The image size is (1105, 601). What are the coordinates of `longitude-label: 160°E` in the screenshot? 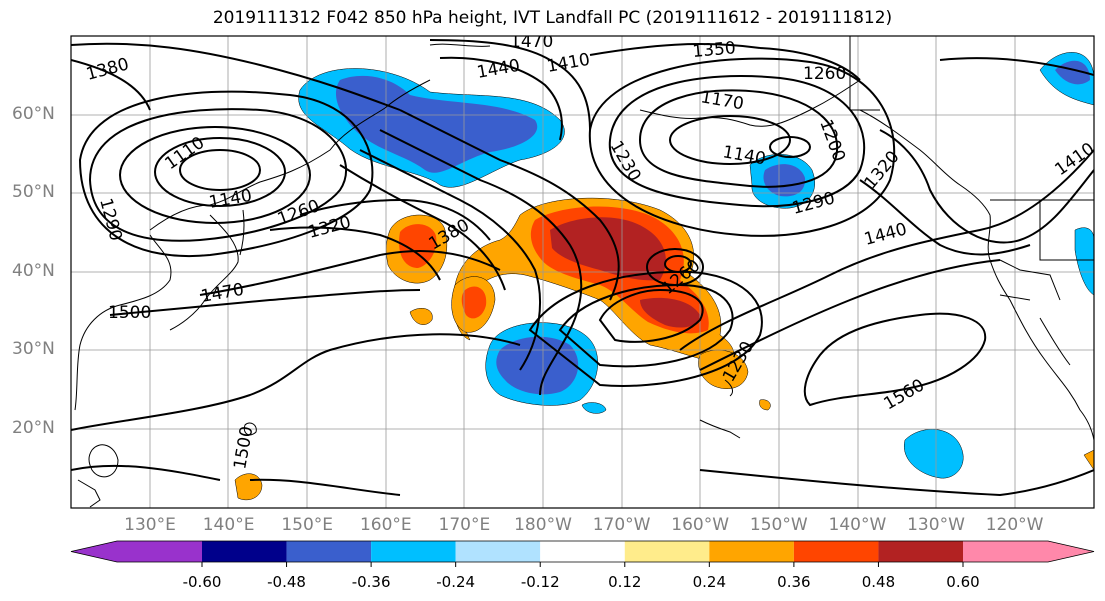 It's located at (385, 525).